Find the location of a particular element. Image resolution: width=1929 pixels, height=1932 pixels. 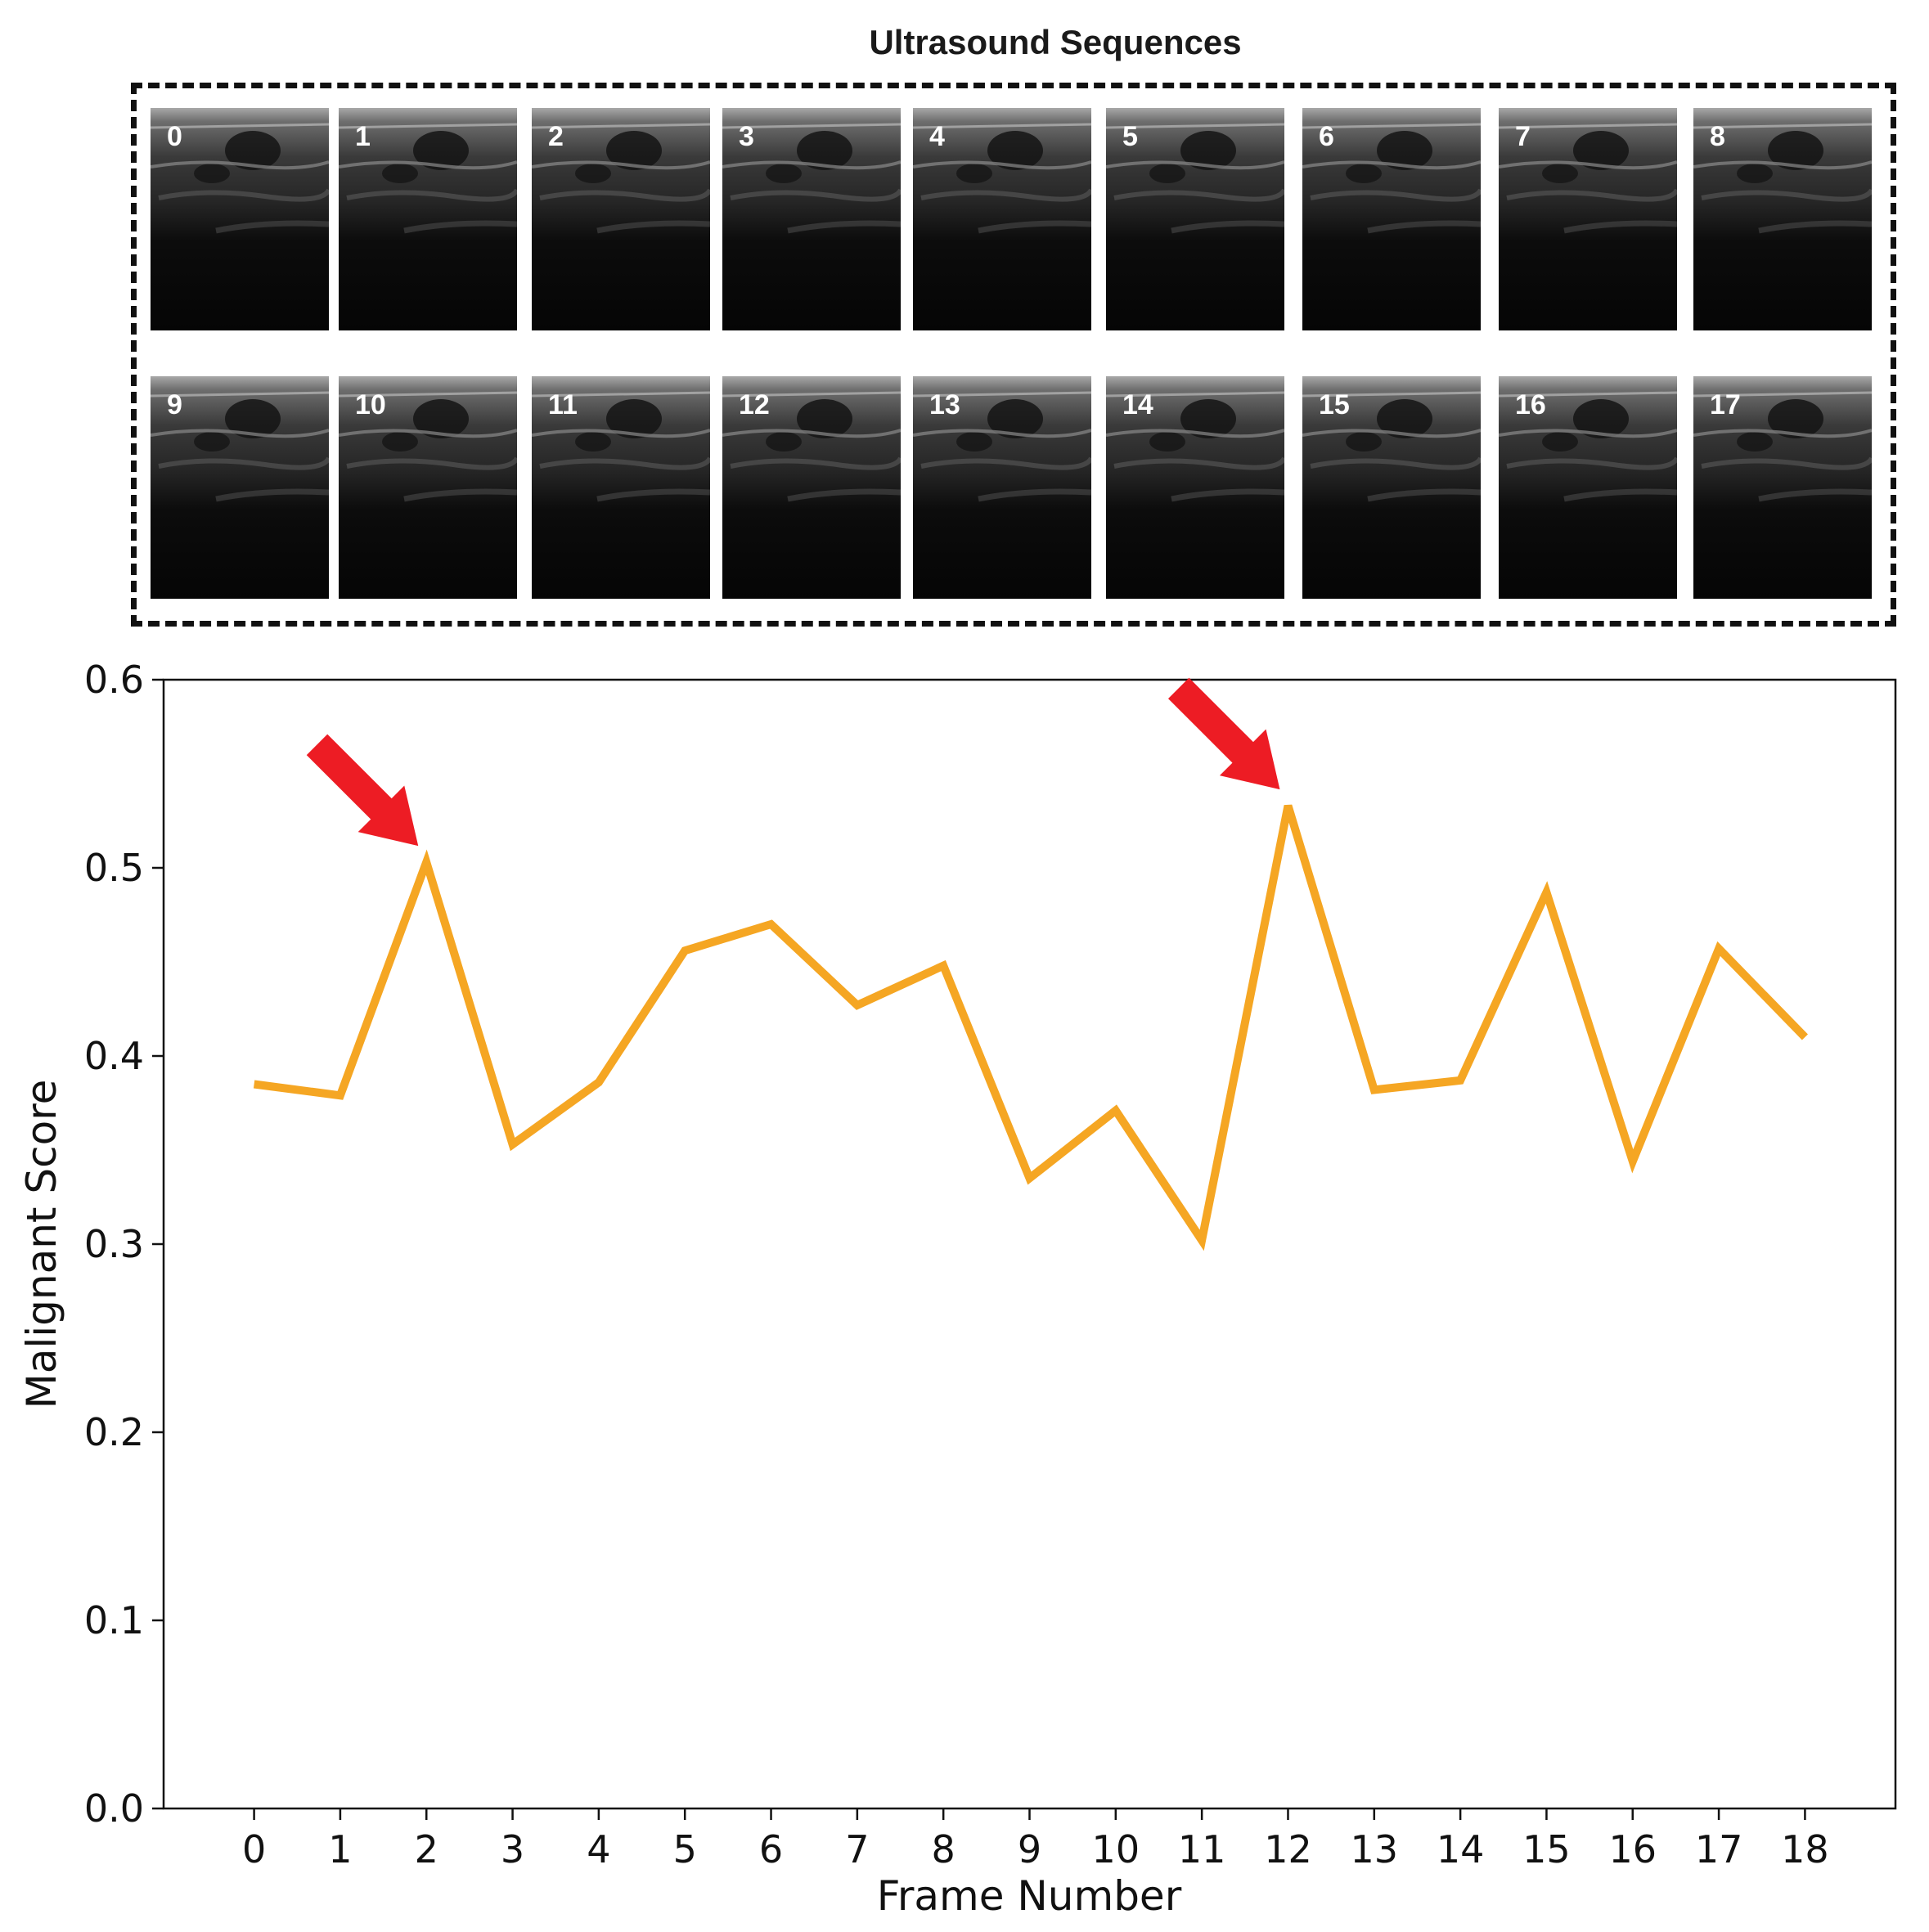

x-tick-label: 9 is located at coordinates (1029, 1849).